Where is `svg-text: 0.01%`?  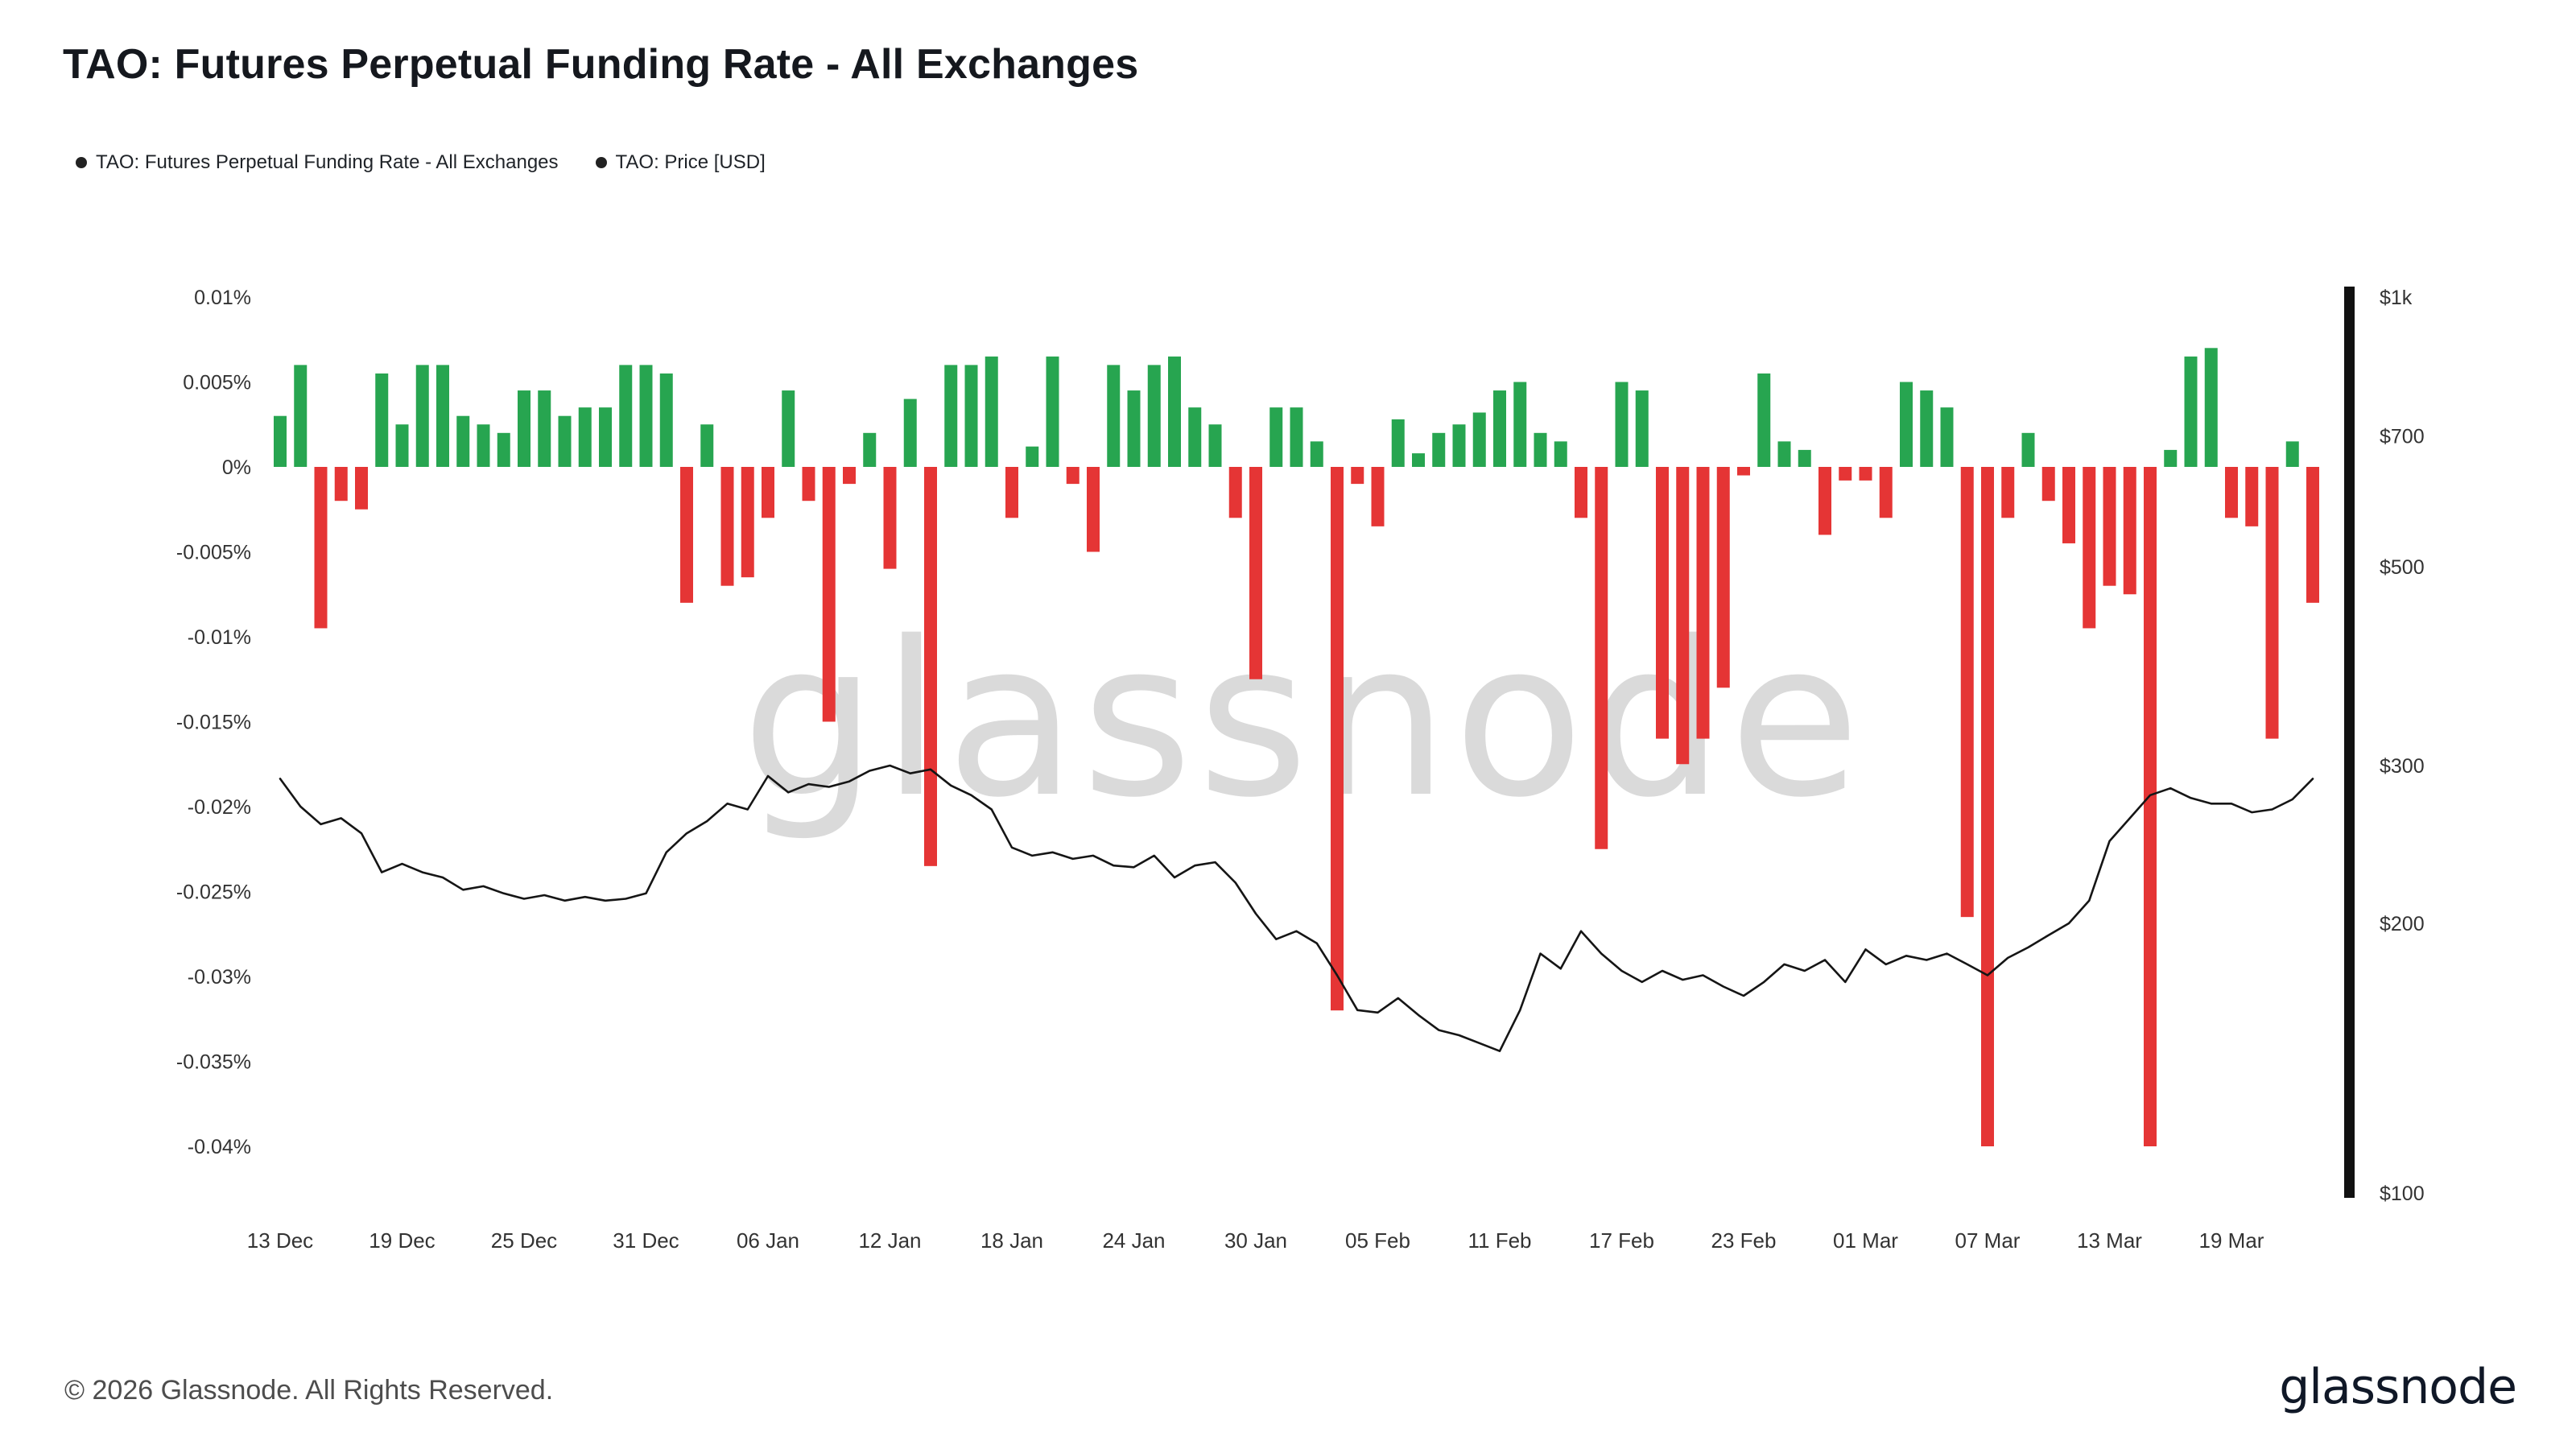
svg-text: 0.01% is located at coordinates (222, 298).